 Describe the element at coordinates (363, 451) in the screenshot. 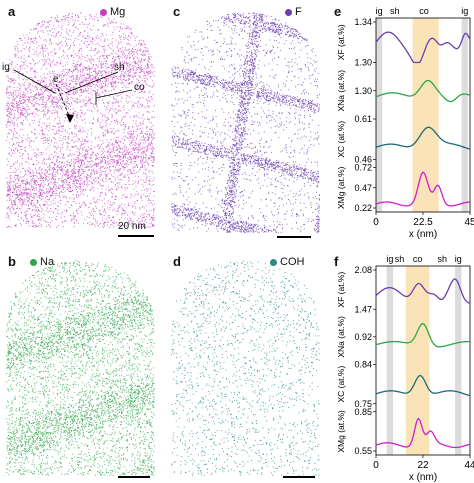

I see `y-tick-label: 0.55` at that location.